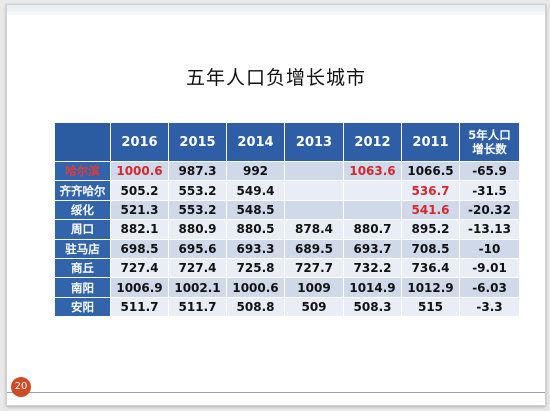  I want to click on value-cell: 536.7, so click(430, 190).